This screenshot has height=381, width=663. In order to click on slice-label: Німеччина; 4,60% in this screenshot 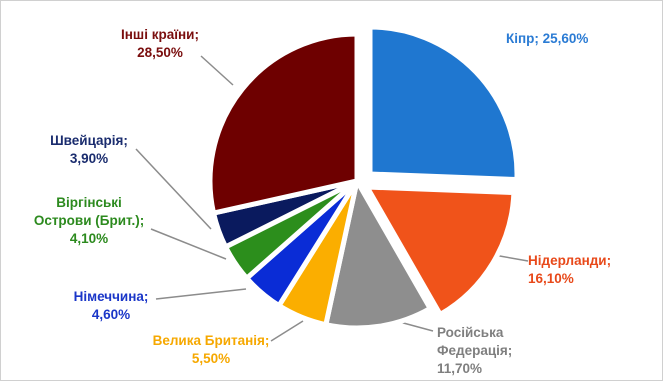, I will do `click(111, 305)`.